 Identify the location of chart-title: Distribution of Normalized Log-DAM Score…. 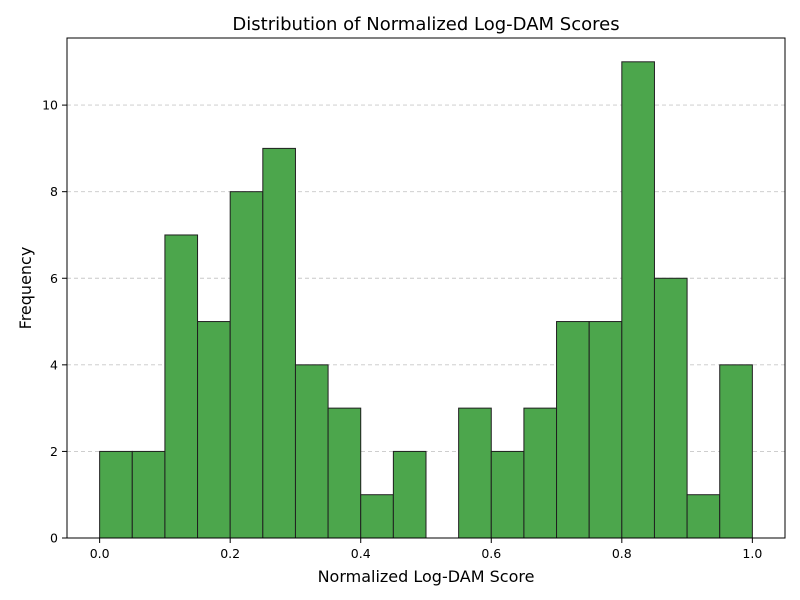
(425, 24).